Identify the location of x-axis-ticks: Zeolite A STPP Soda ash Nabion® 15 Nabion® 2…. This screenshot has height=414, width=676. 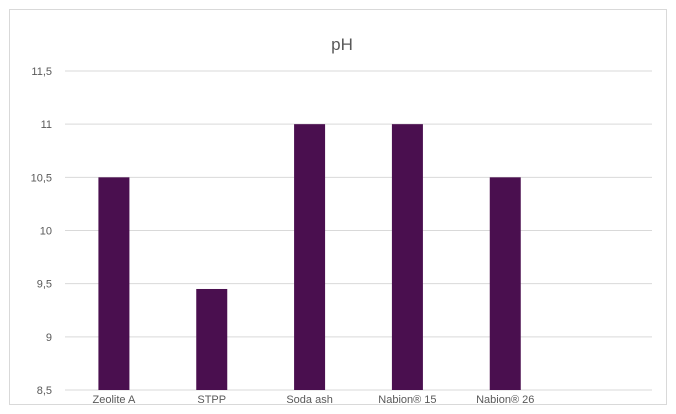
(314, 399).